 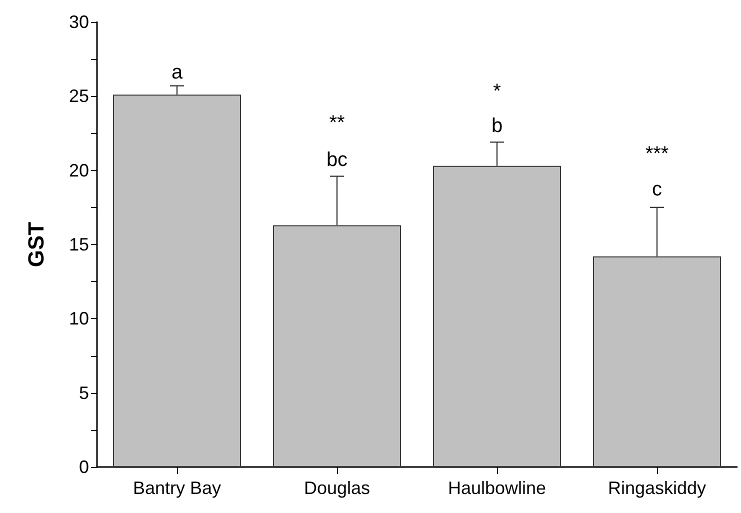 I want to click on annotation: c, so click(x=657, y=189).